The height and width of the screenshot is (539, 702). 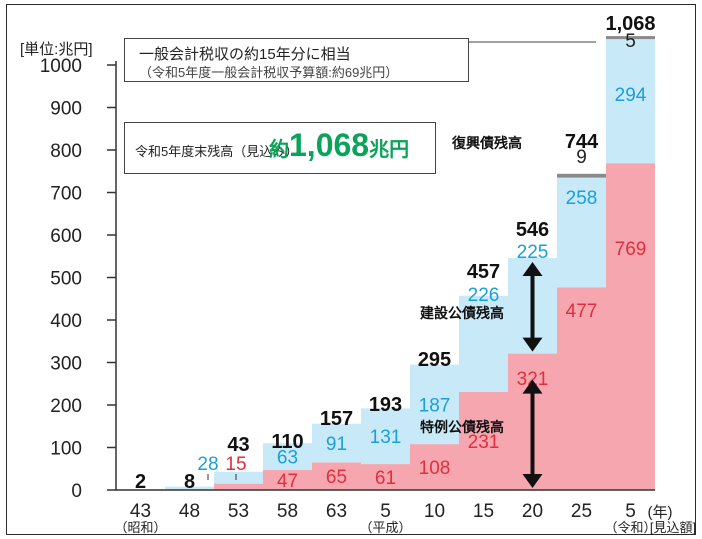 I want to click on tax-multiple-note: 一般会計税収の約15年分に相当 （令和5年度一般会計税収予算額:約69兆円）, so click(x=296, y=60).